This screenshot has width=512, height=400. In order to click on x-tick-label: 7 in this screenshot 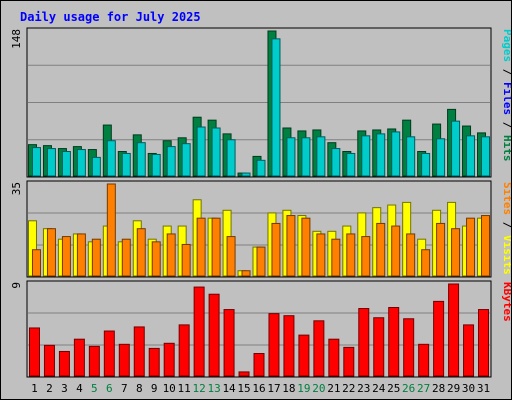, I will do `click(124, 388)`.